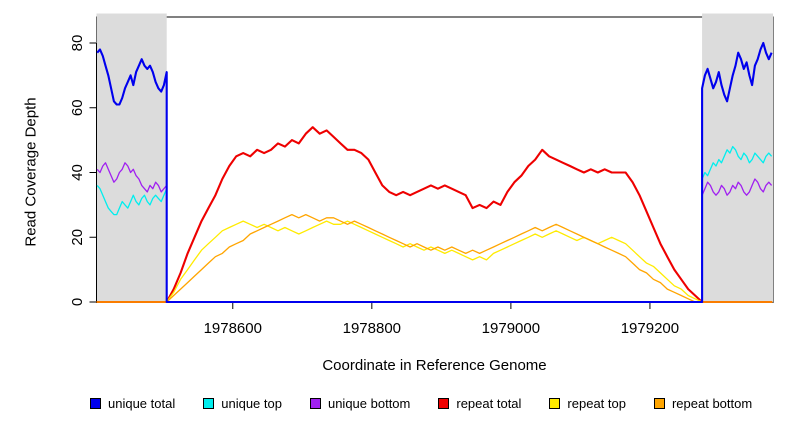 The image size is (792, 432). What do you see at coordinates (372, 328) in the screenshot?
I see `x-tick-label: 1978800` at bounding box center [372, 328].